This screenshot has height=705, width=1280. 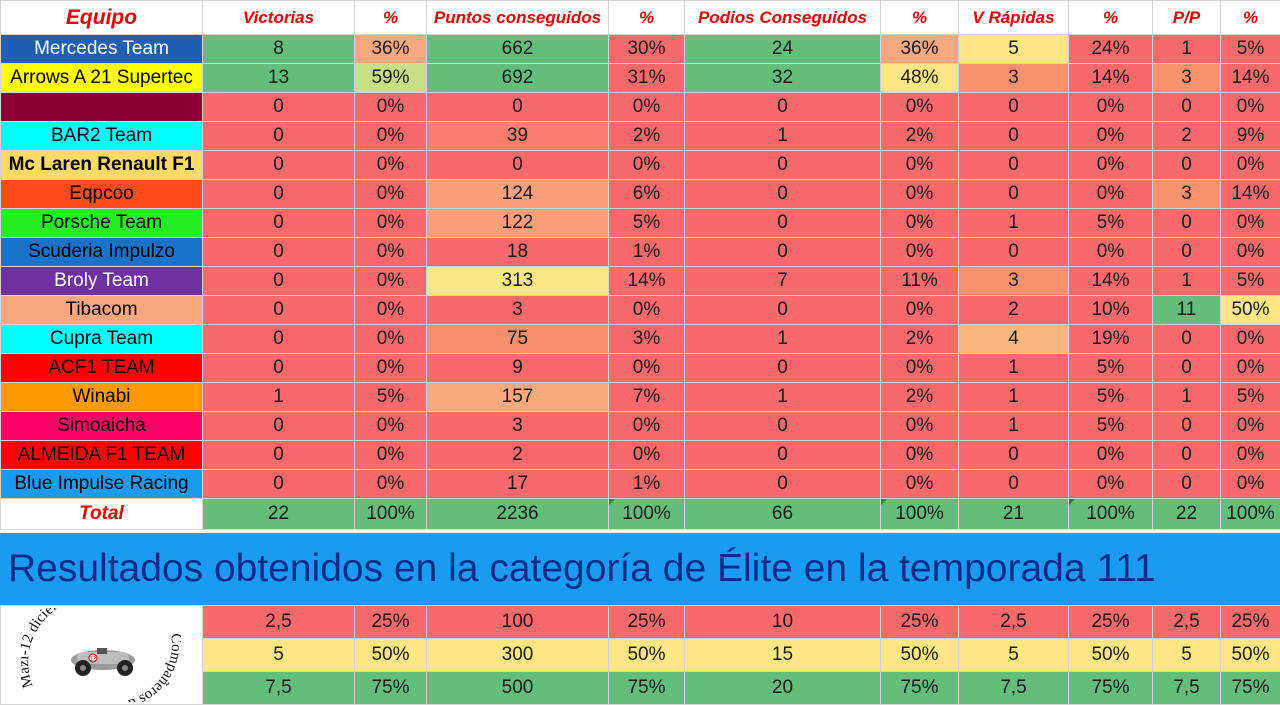 I want to click on pct-vrapidas-cell: 24%, so click(x=1111, y=49).